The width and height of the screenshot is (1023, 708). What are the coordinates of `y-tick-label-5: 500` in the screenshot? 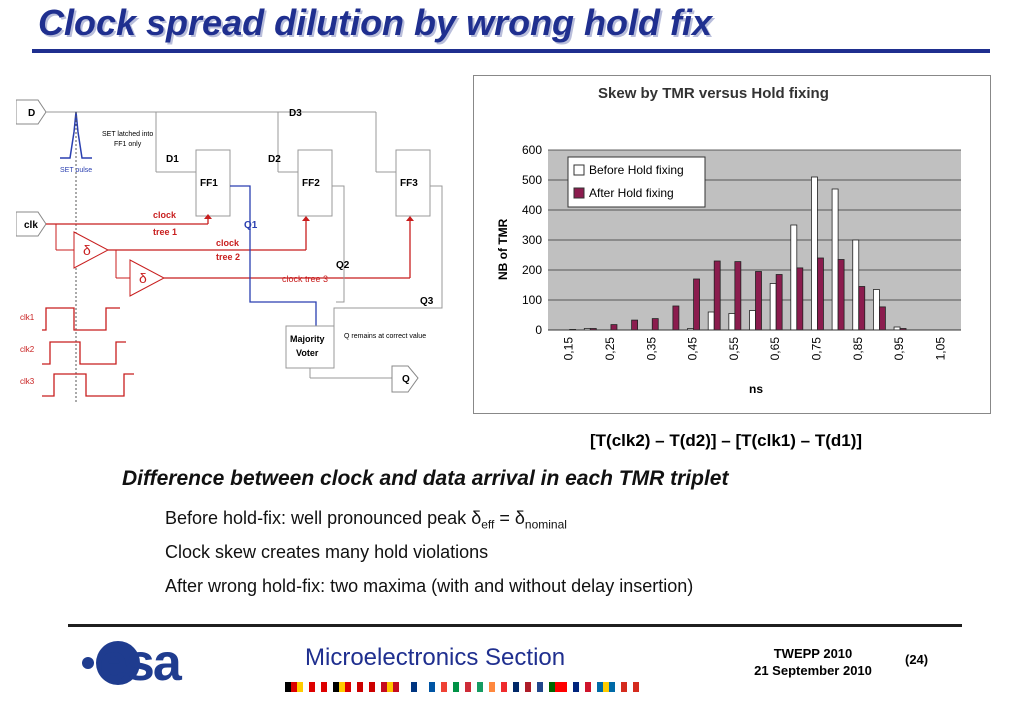 It's located at (532, 180).